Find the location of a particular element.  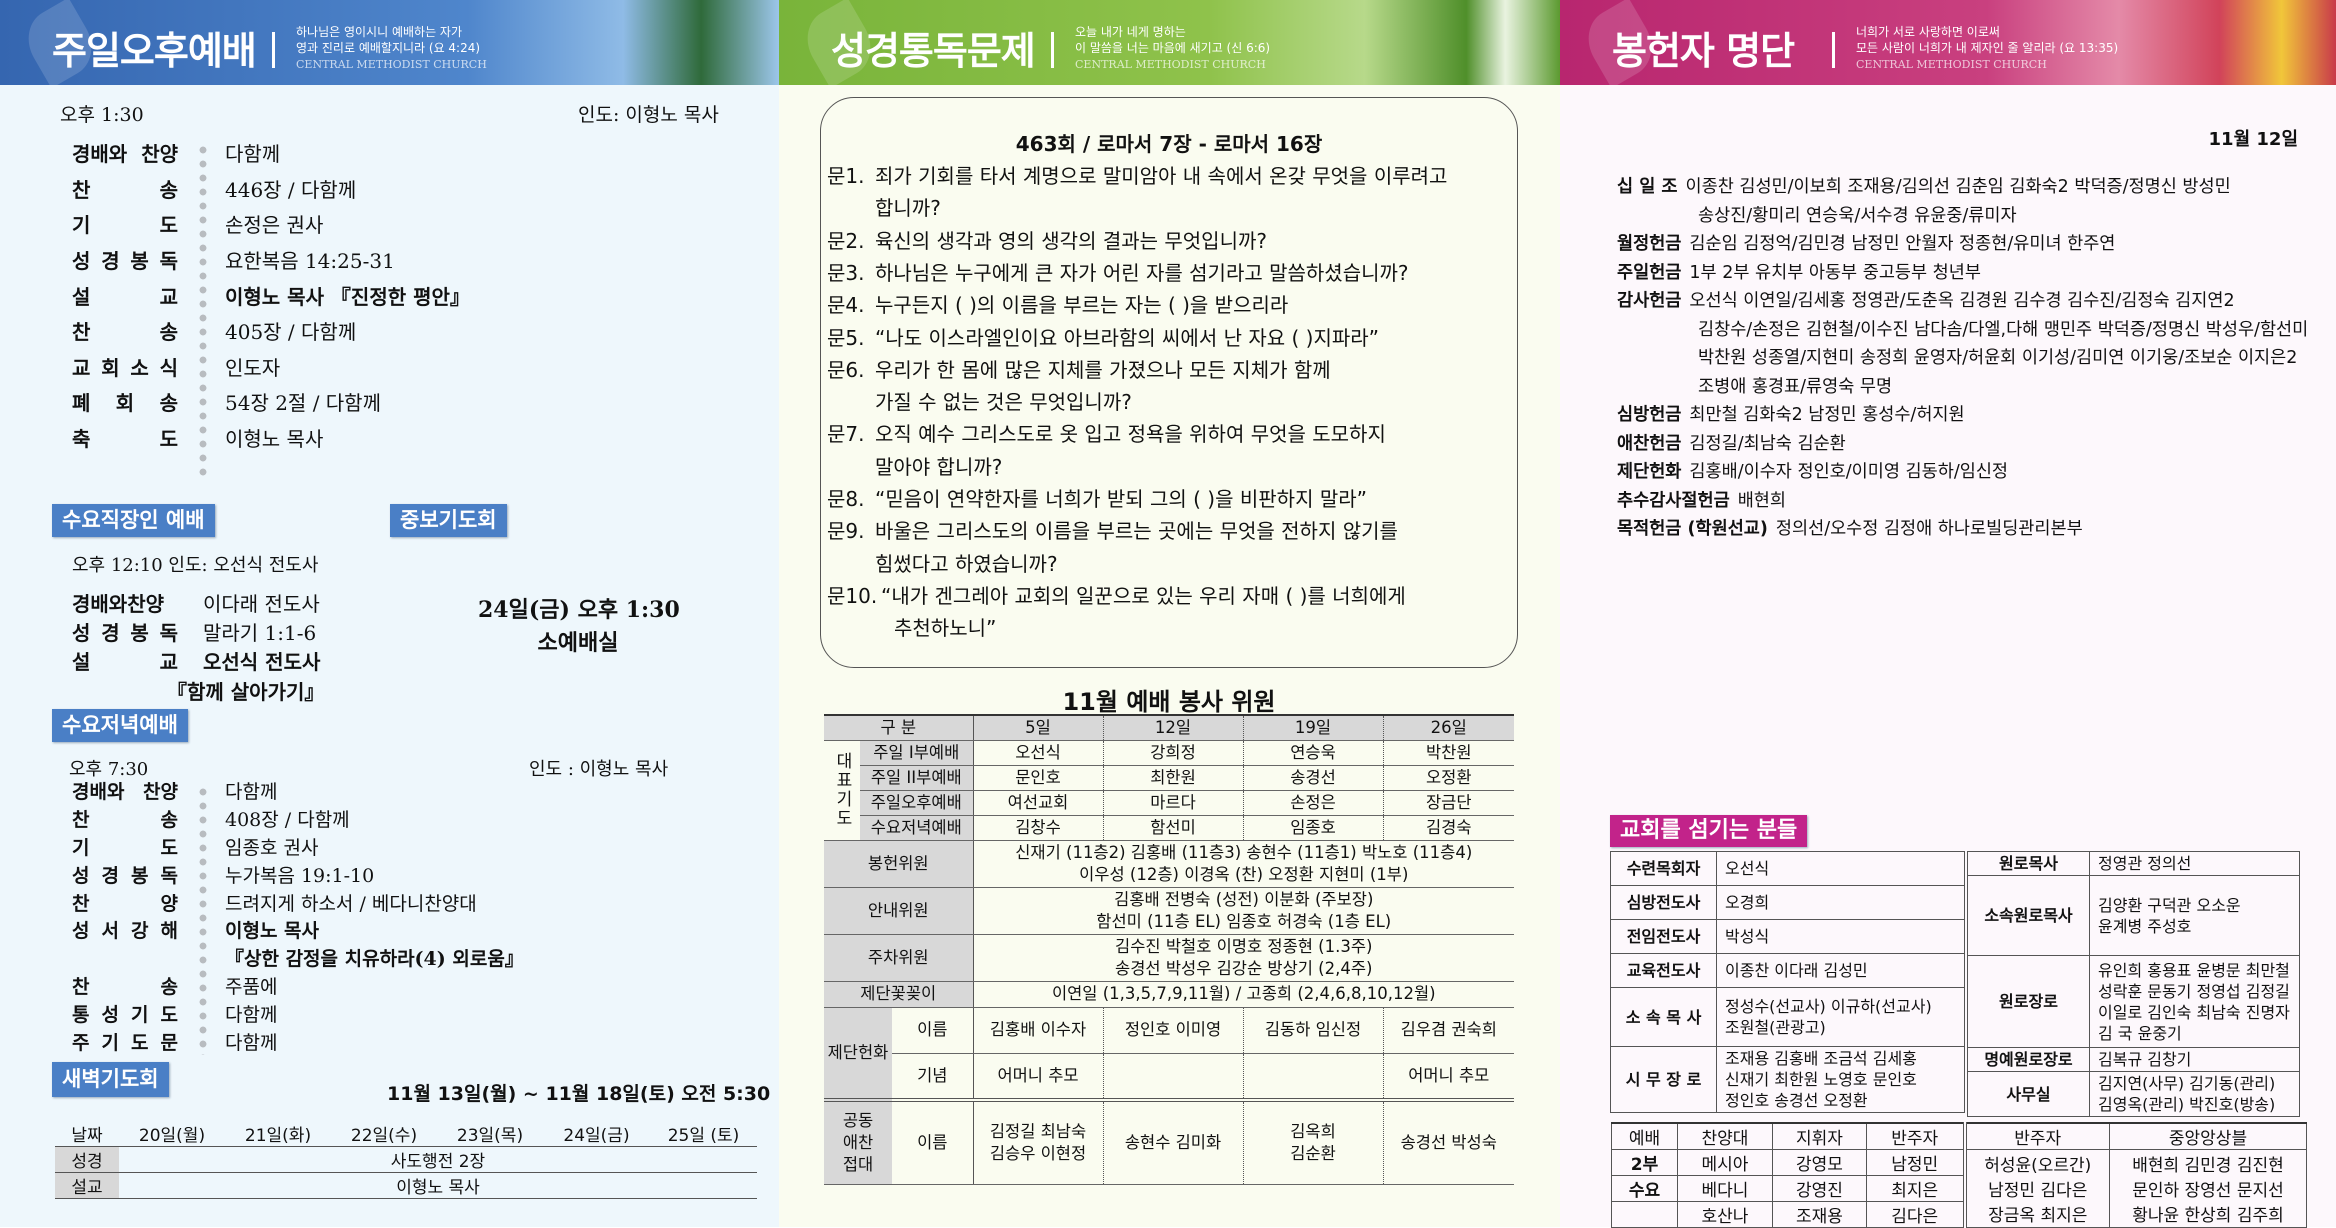

prayer-name: 송경선 is located at coordinates (1313, 778).